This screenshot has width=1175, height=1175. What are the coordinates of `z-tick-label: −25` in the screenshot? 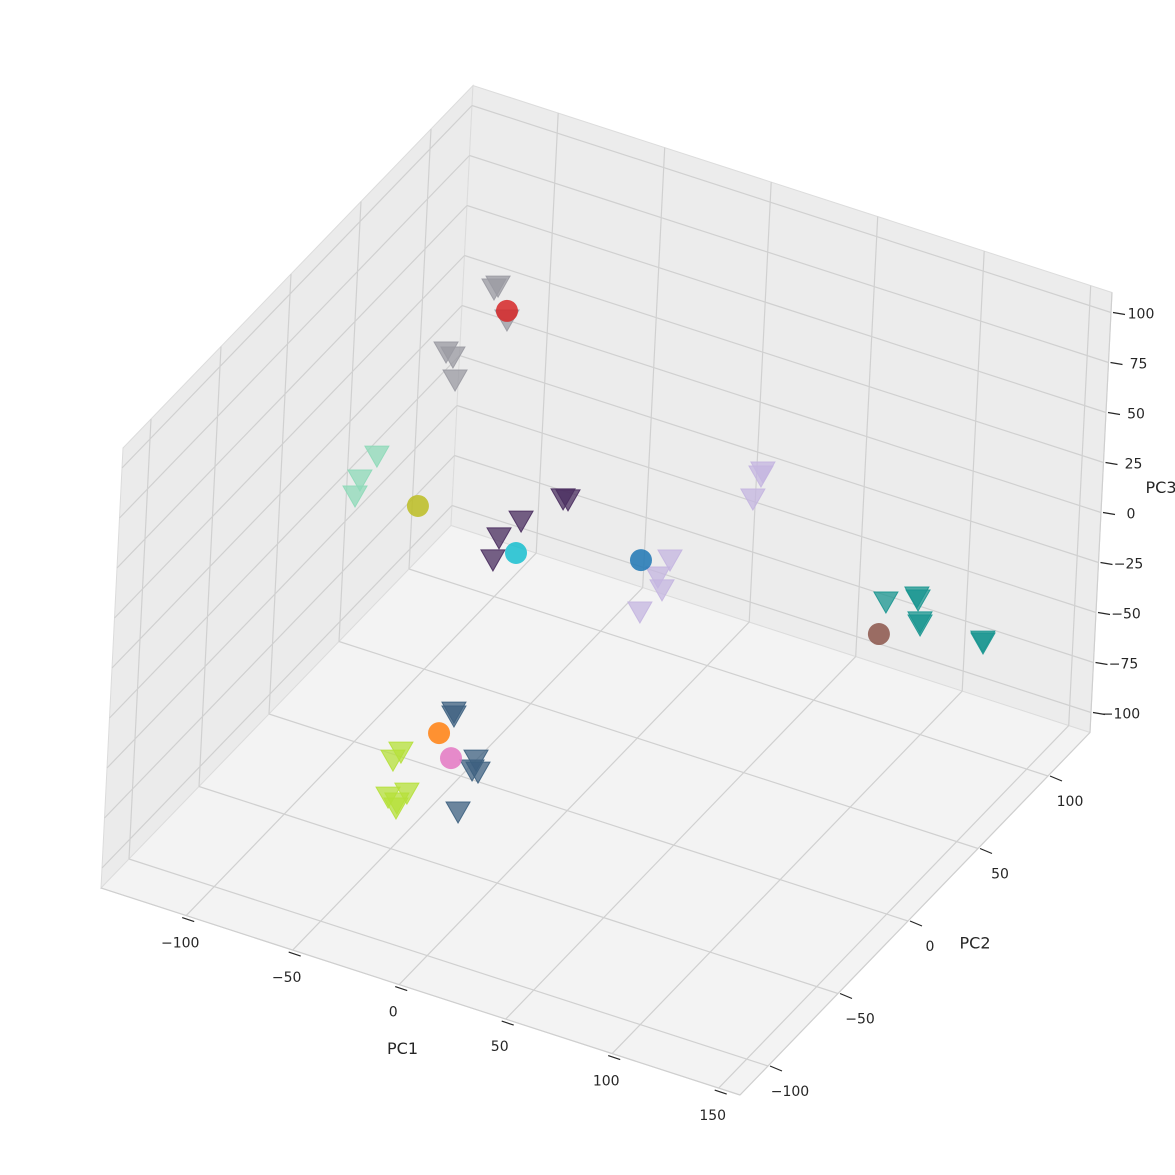 It's located at (1129, 565).